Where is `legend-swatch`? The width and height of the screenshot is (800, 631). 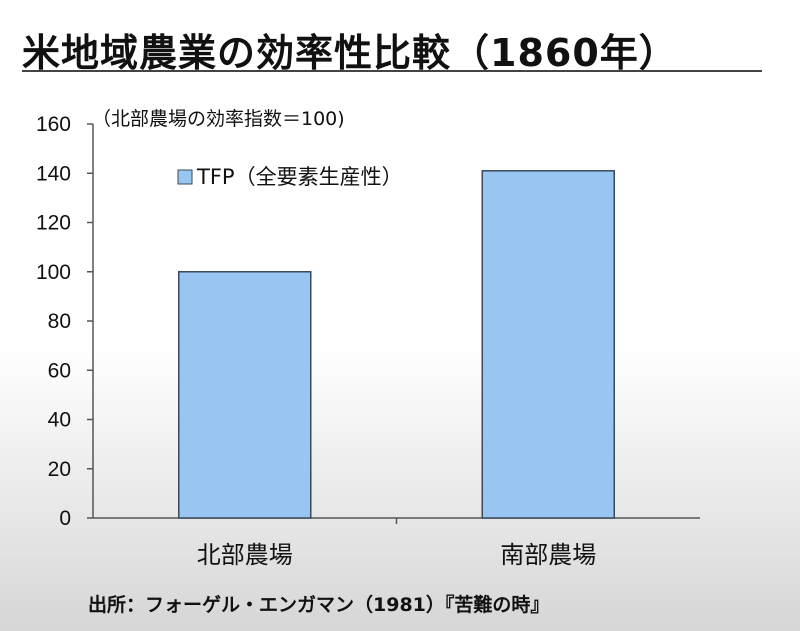
legend-swatch is located at coordinates (185, 177).